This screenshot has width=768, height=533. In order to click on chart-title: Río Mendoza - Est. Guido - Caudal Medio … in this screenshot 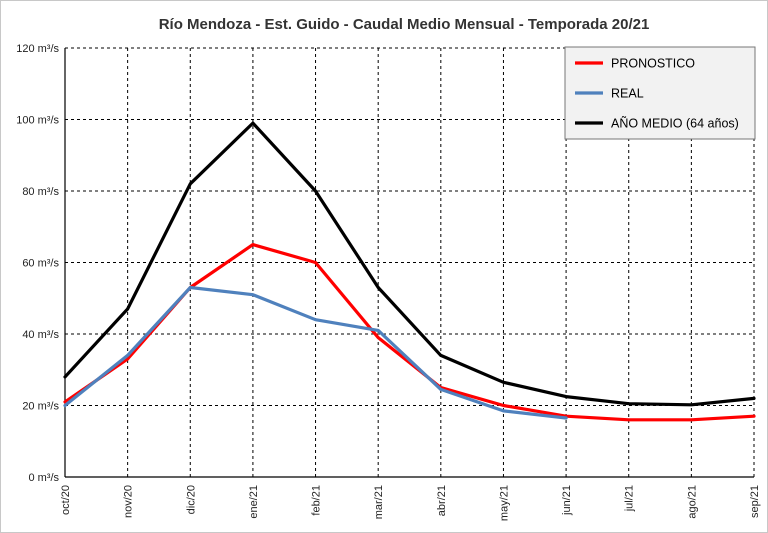, I will do `click(404, 24)`.